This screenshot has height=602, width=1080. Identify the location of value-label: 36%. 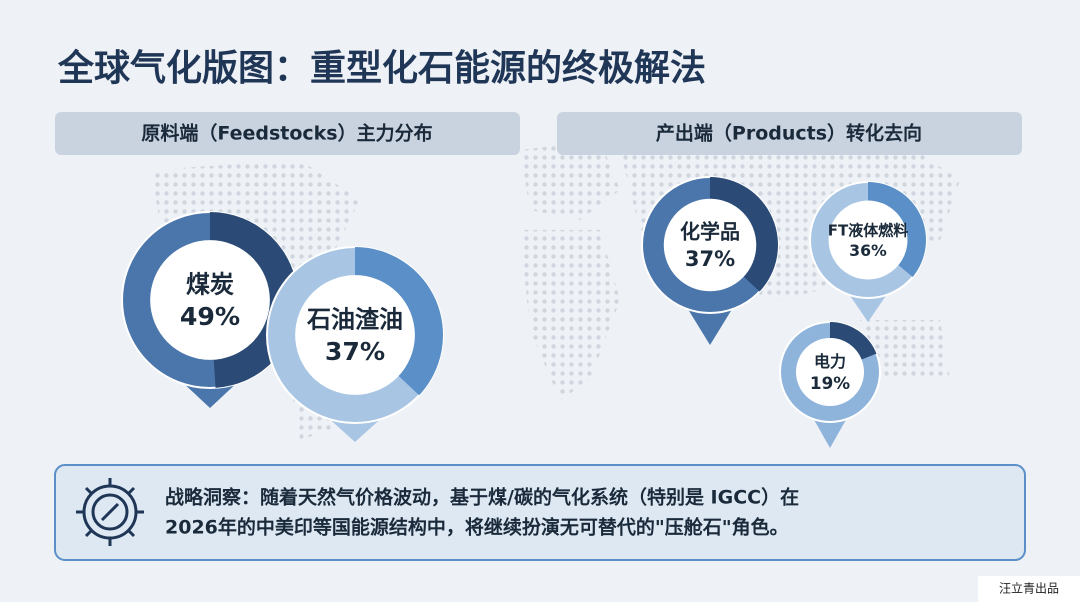
(868, 250).